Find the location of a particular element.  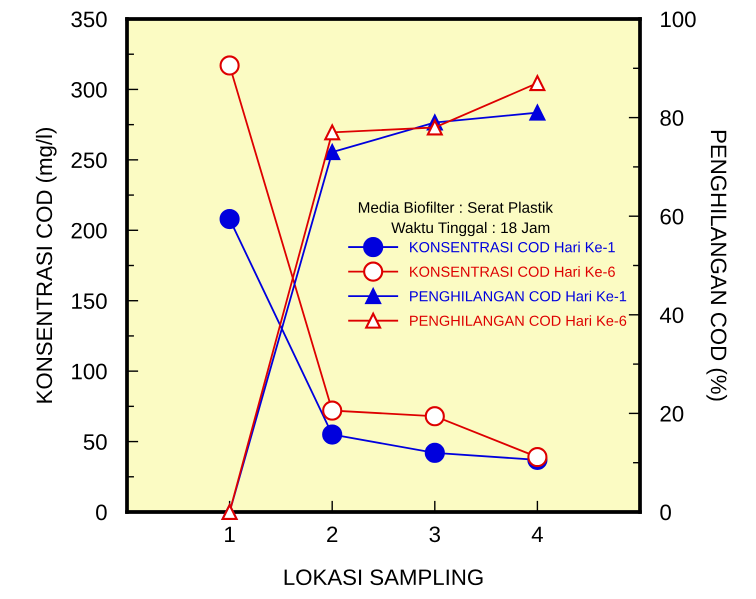

y2-tick-label: 100 is located at coordinates (678, 20).